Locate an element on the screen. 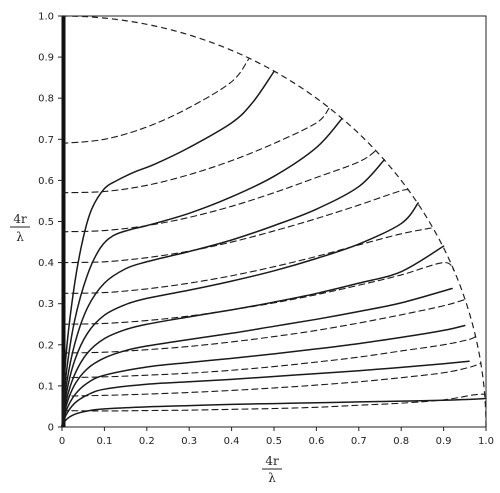 This screenshot has width=500, height=493. y-tick-label: 0.5 is located at coordinates (46, 222).